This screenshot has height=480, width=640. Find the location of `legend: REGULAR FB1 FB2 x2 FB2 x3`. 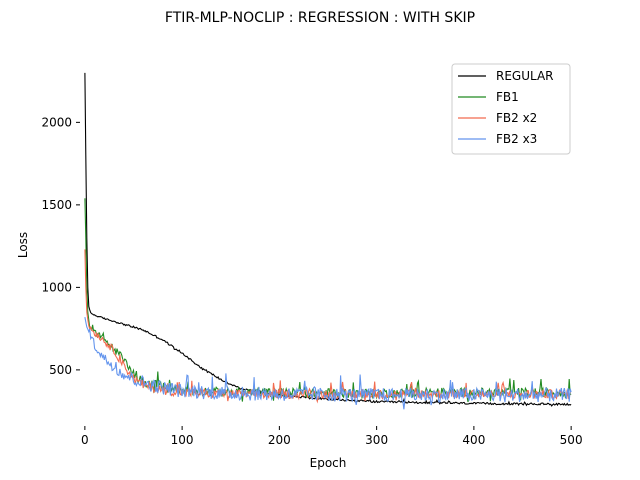

legend: REGULAR FB1 FB2 x2 FB2 x3 is located at coordinates (511, 109).